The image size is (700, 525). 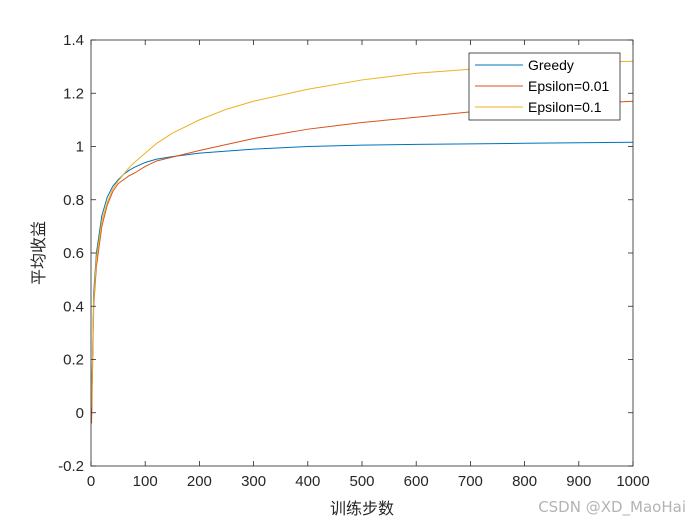 What do you see at coordinates (91, 481) in the screenshot?
I see `x-tick-label: 0` at bounding box center [91, 481].